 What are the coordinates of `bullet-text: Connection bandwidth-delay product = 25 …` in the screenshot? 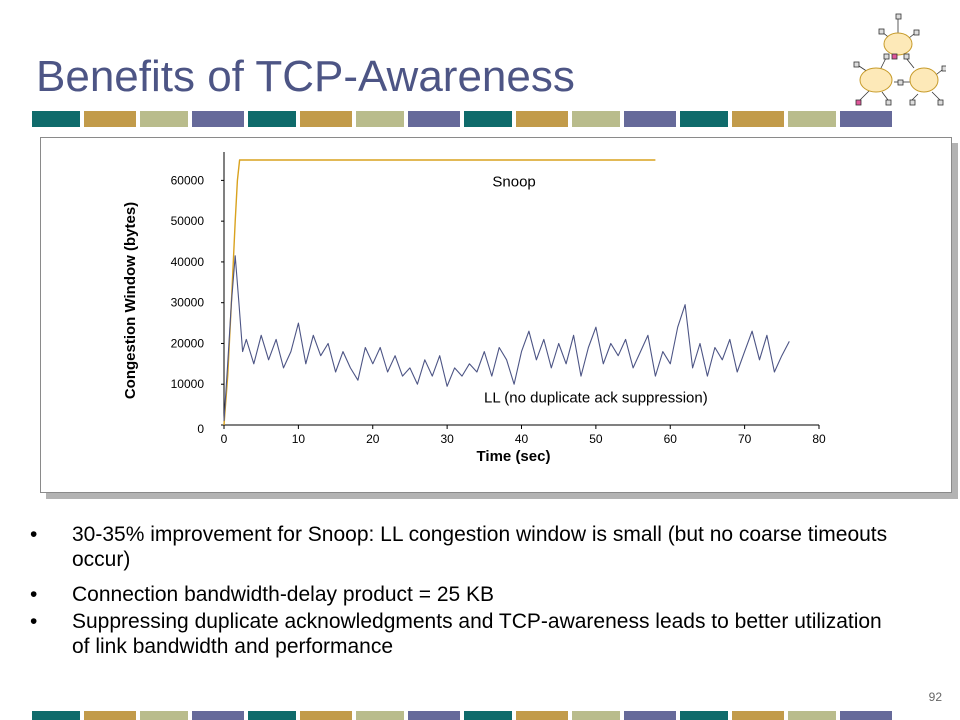 It's located at (283, 594).